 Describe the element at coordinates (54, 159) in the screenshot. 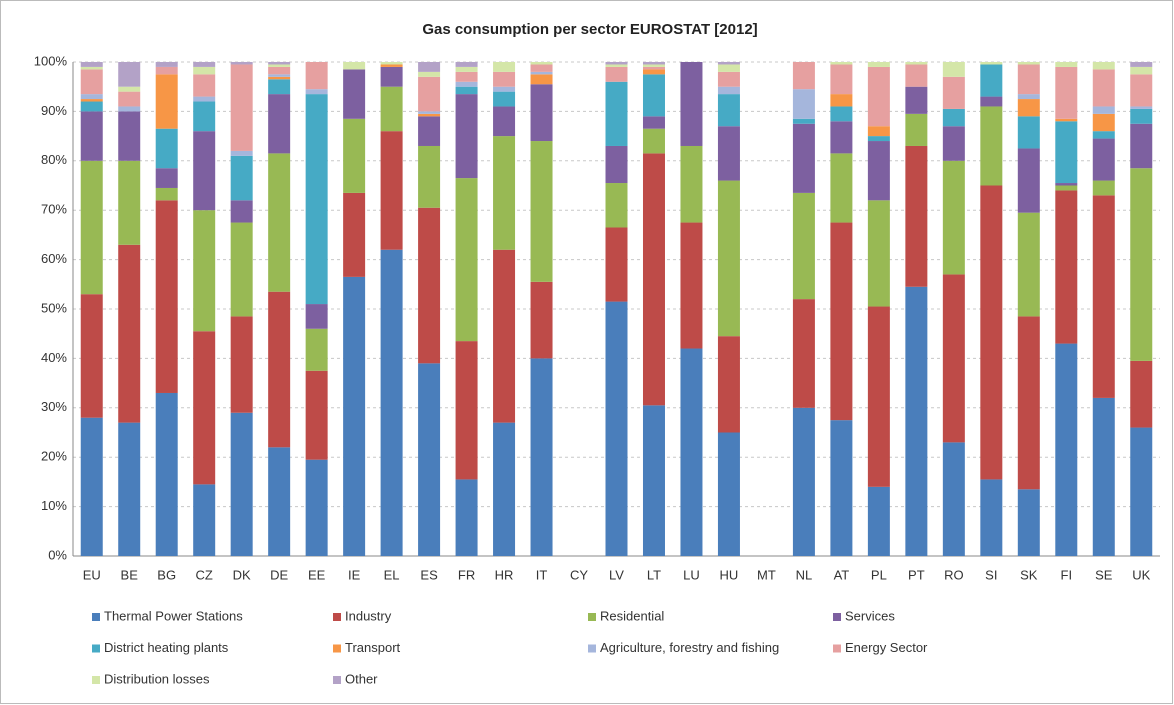

I see `y-tick-label: 80%` at that location.